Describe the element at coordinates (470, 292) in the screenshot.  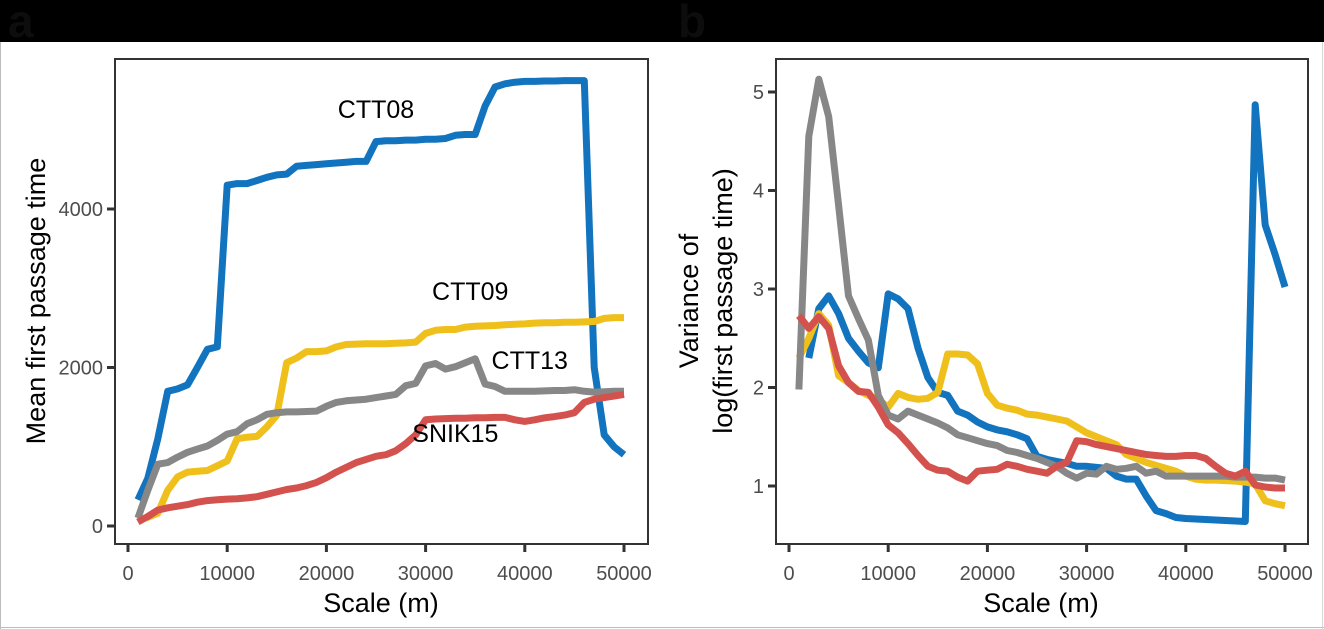
I see `series-label-ctt09: CTT09` at that location.